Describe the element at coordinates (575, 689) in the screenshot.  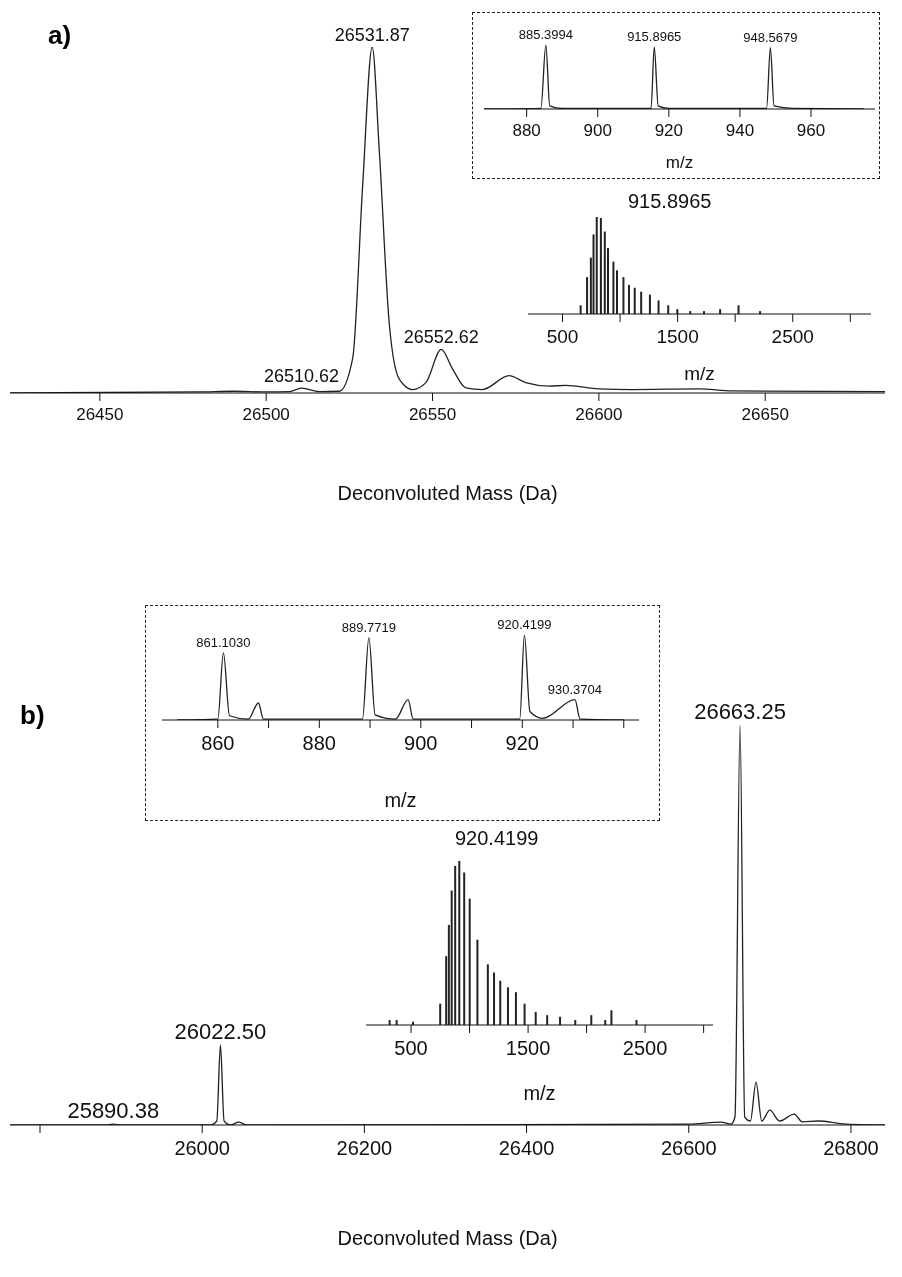
I see `annotation: 930.3704` at that location.